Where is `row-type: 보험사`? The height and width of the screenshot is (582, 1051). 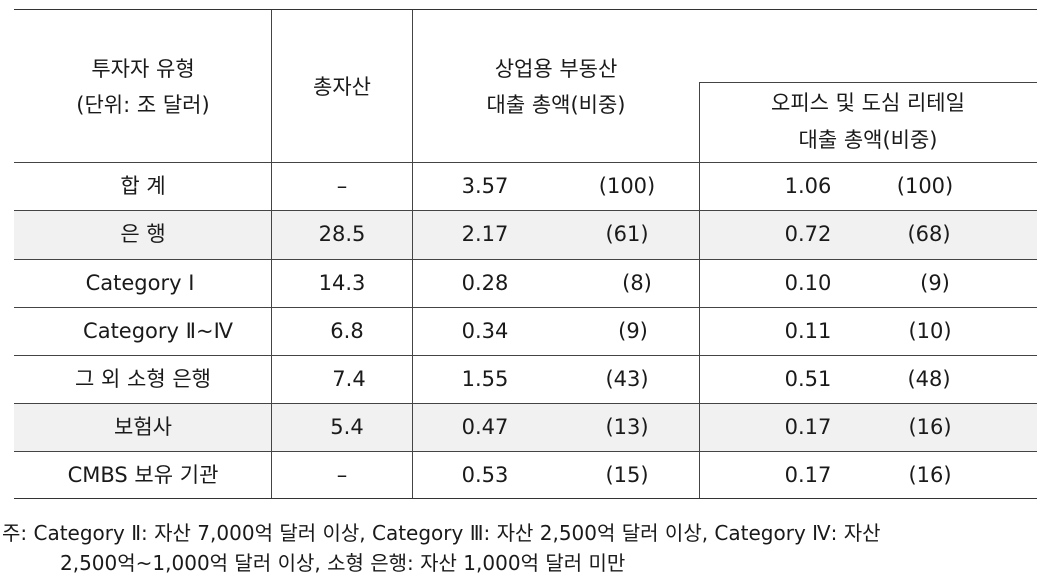
row-type: 보험사 is located at coordinates (143, 427).